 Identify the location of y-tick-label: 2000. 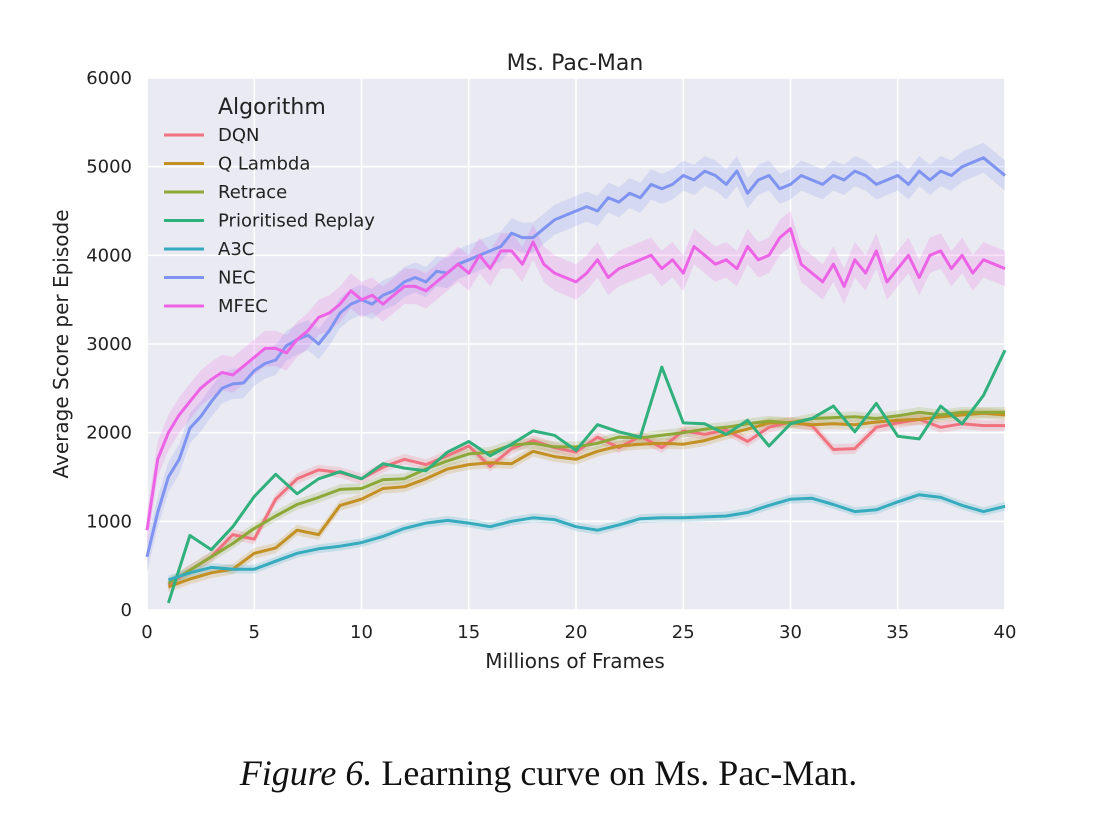
(109, 433).